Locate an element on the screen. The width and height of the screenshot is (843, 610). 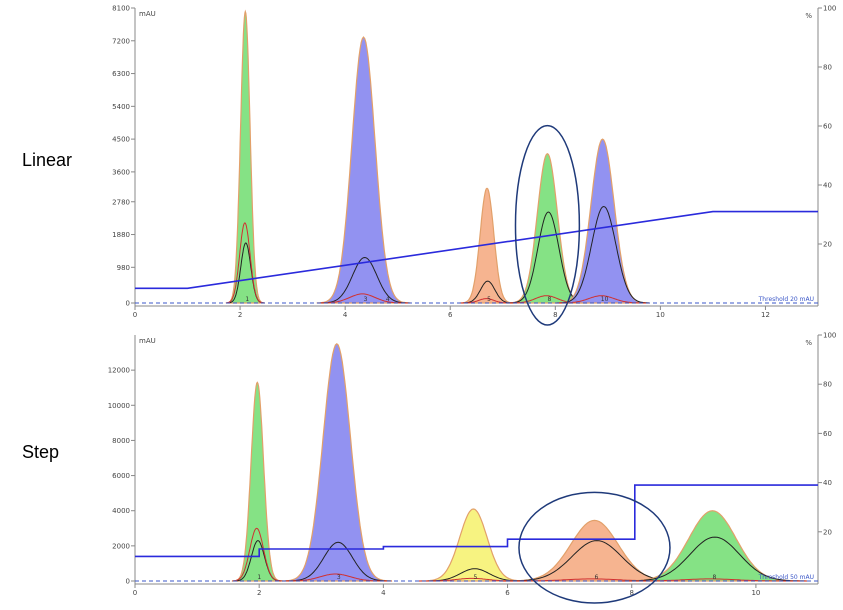
y-tick-label: 2780 is located at coordinates (121, 202).